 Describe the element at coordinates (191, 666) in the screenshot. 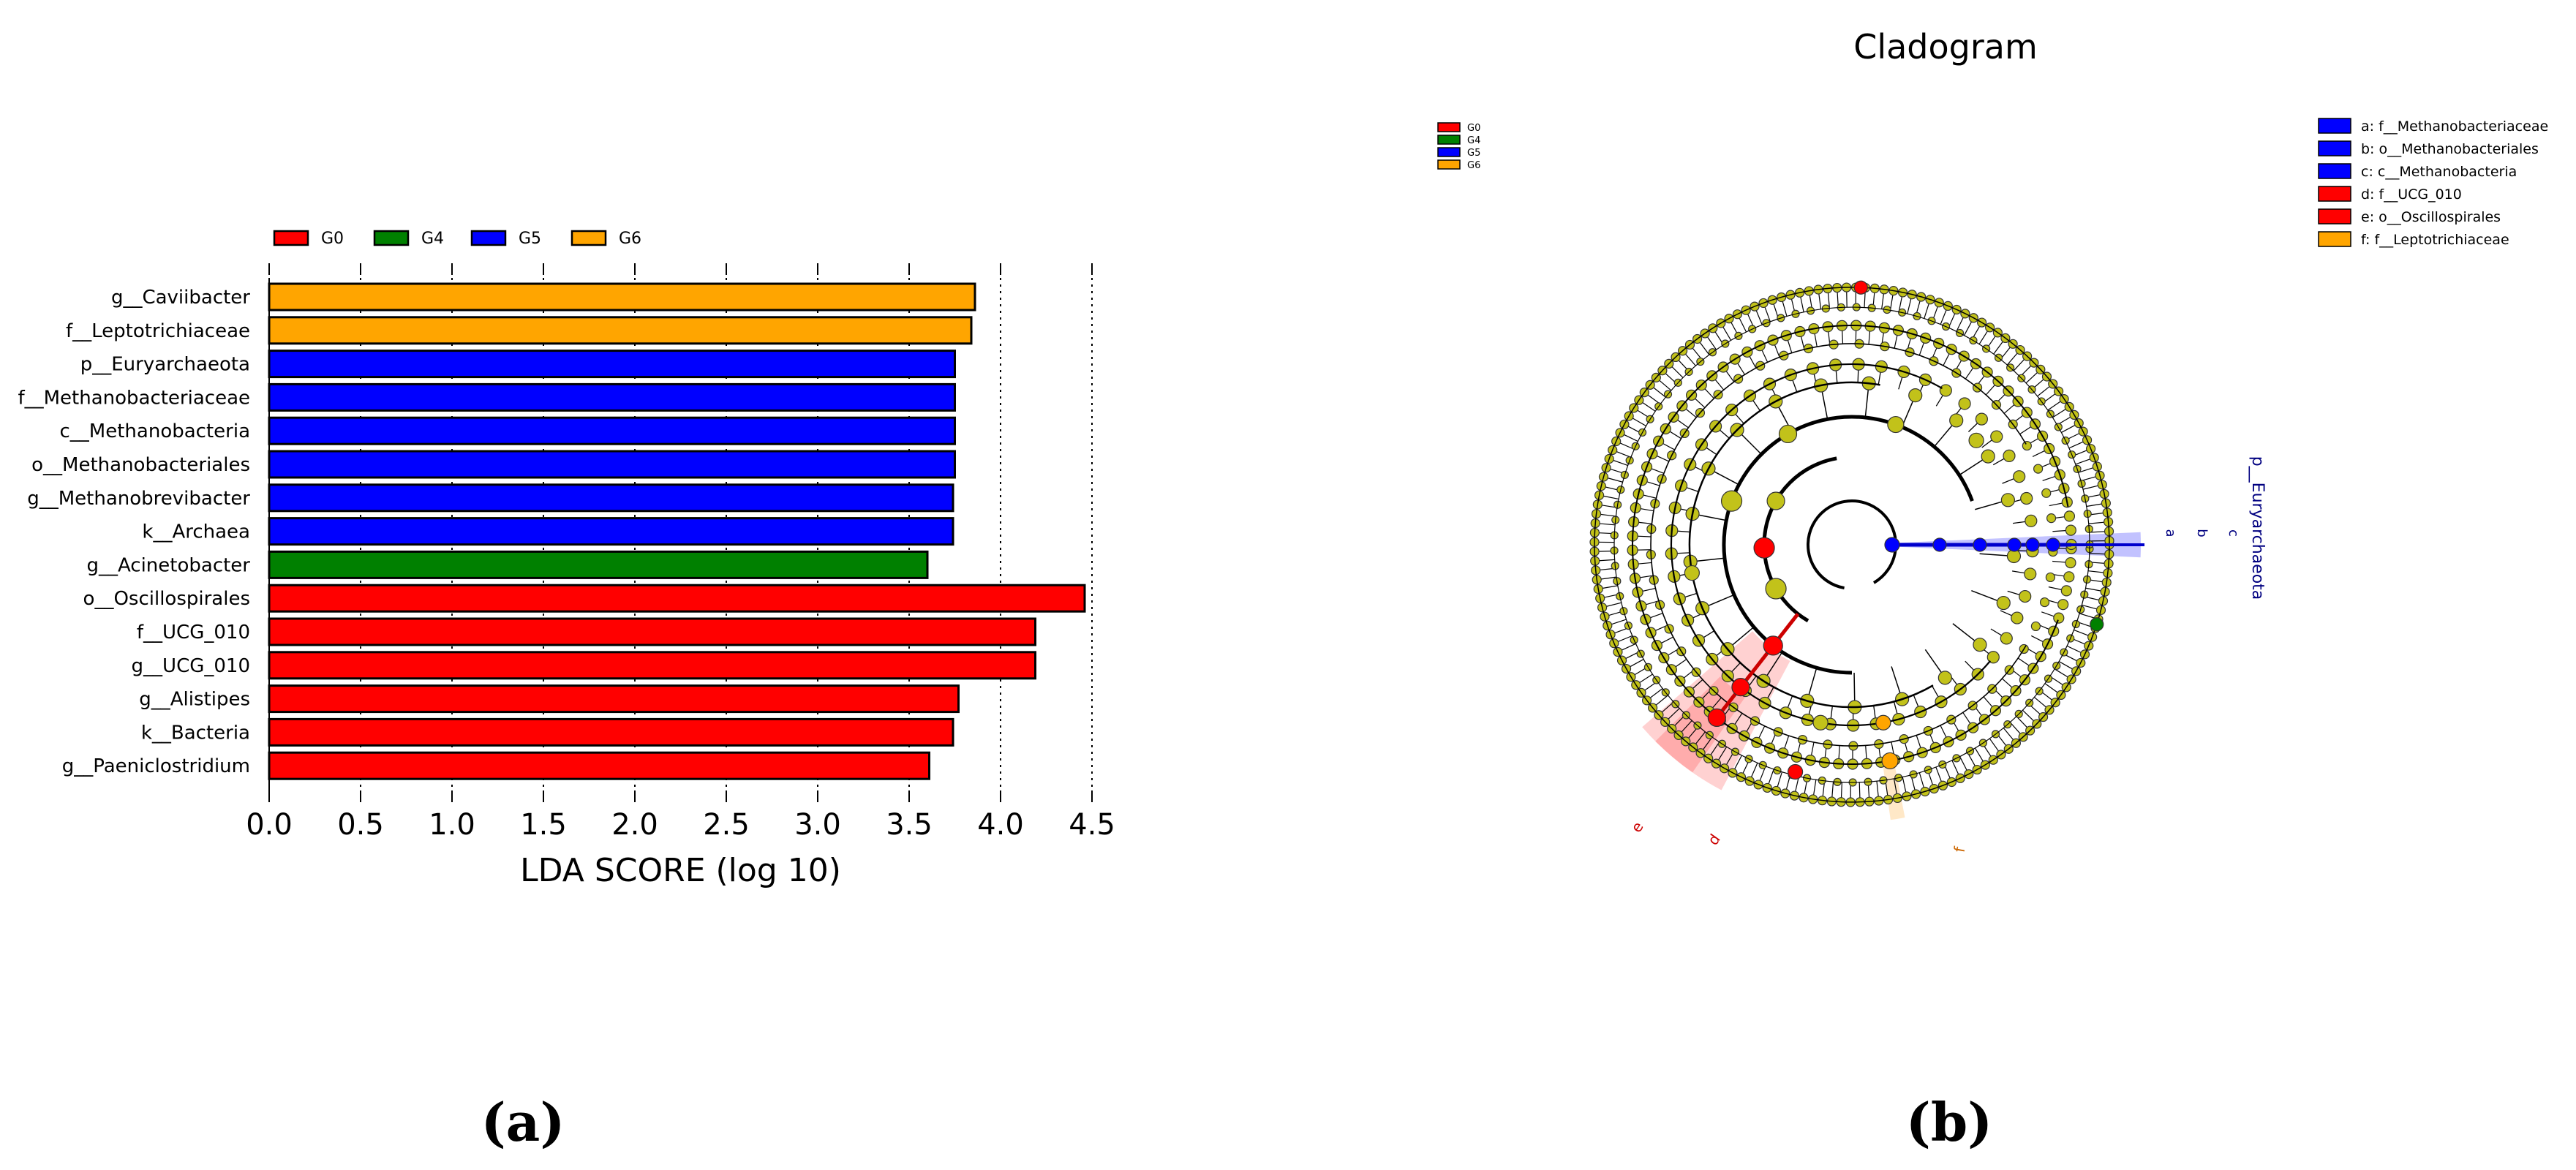

I see `category-label: g__UCG_010` at that location.